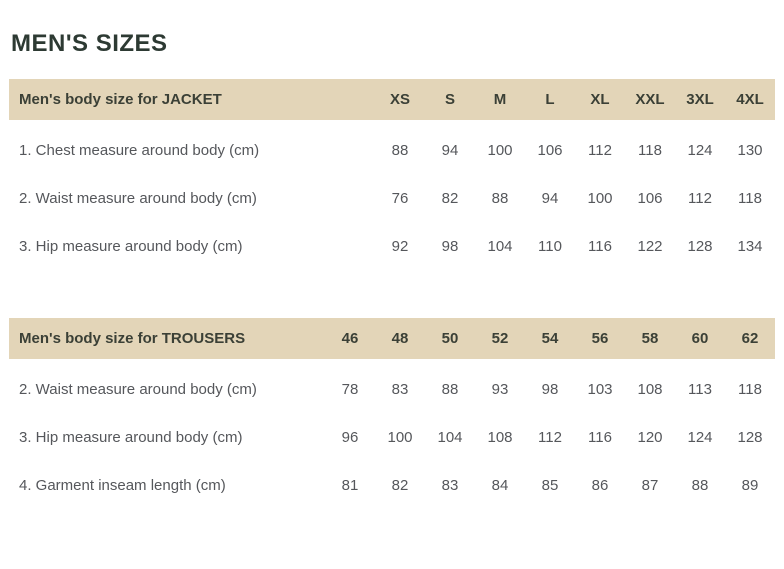 The height and width of the screenshot is (569, 784). What do you see at coordinates (550, 246) in the screenshot?
I see `measure-value: 110` at bounding box center [550, 246].